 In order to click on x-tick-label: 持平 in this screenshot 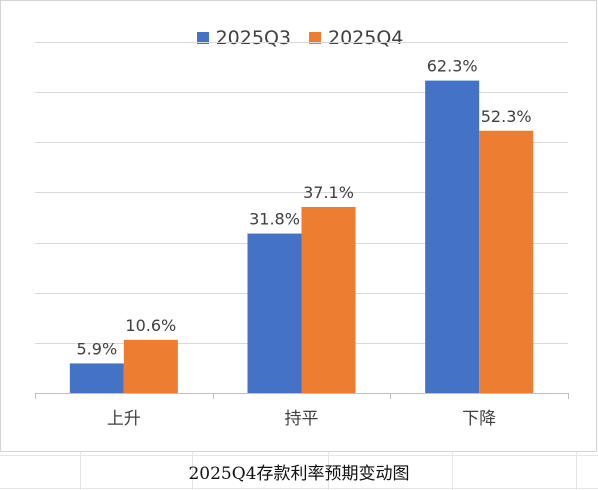, I will do `click(302, 419)`.